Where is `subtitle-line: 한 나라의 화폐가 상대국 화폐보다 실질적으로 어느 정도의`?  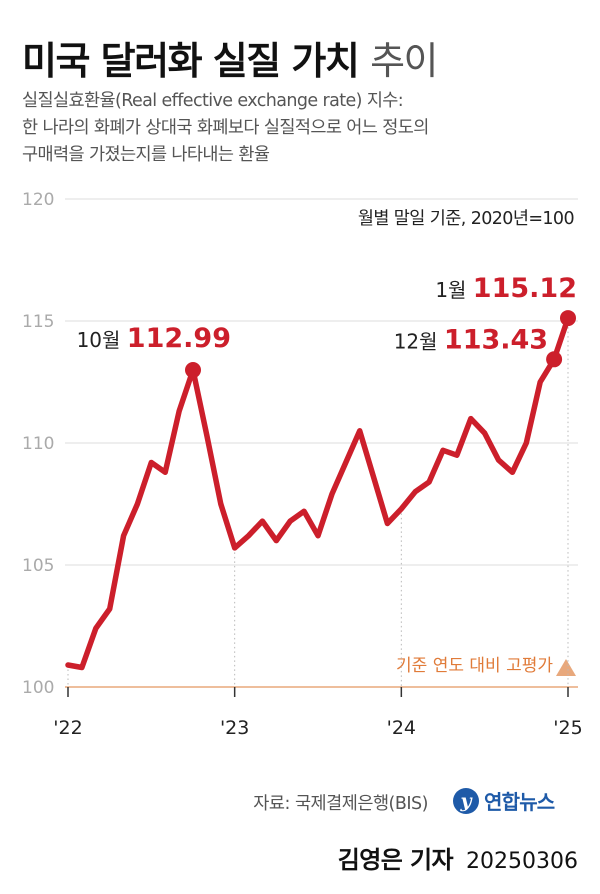
subtitle-line: 한 나라의 화폐가 상대국 화폐보다 실질적으로 어느 정도의 is located at coordinates (225, 128).